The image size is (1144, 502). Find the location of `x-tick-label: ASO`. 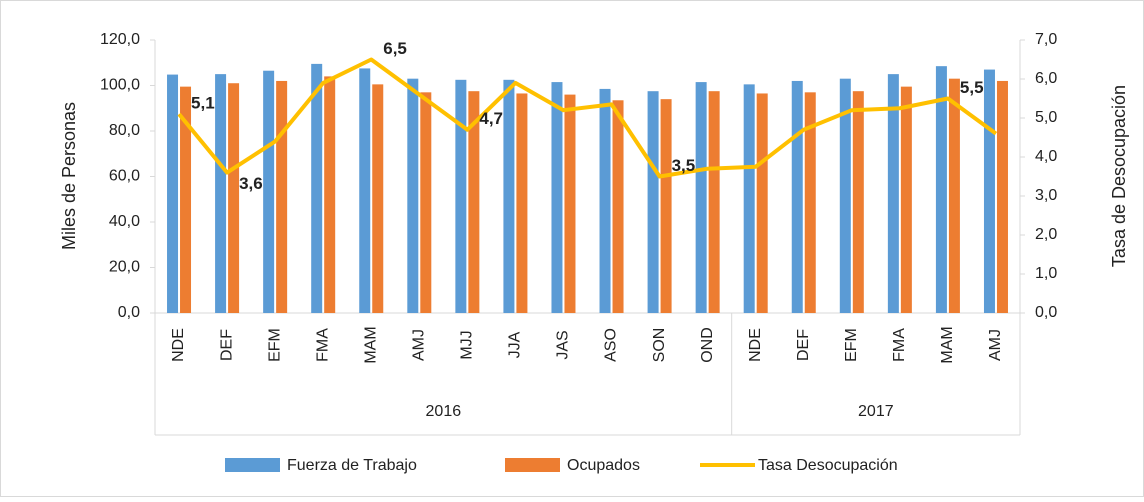

x-tick-label: ASO is located at coordinates (611, 345).